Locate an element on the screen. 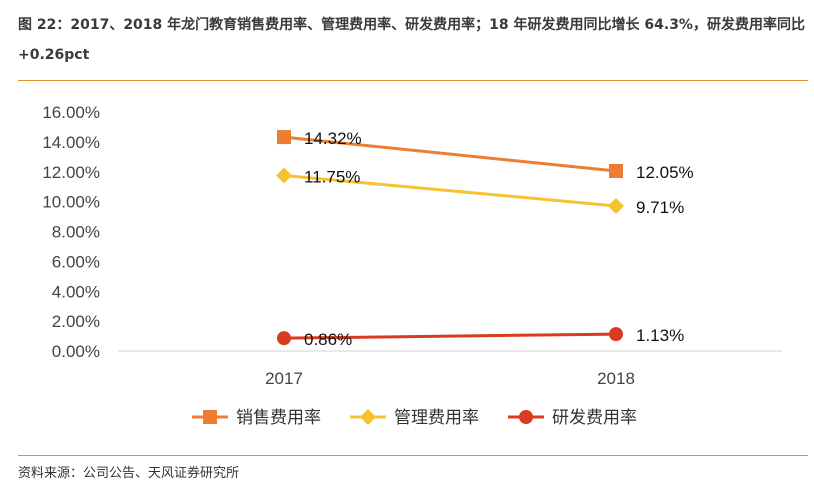  source-divider is located at coordinates (413, 455).